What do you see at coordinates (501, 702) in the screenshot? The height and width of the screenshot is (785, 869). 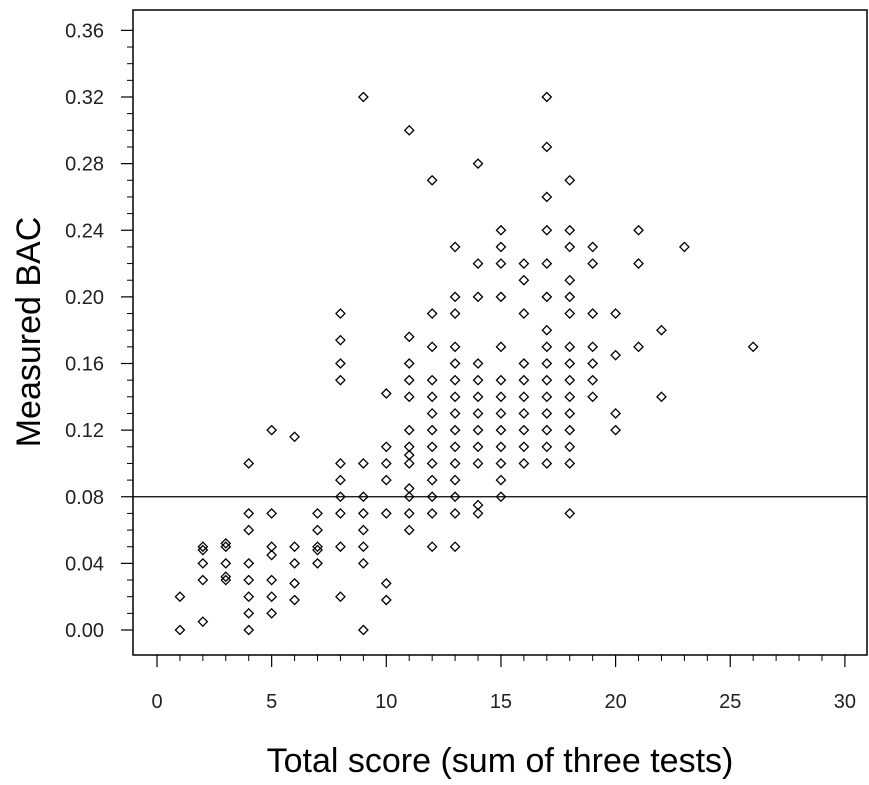 I see `x-tick-label: 15` at bounding box center [501, 702].